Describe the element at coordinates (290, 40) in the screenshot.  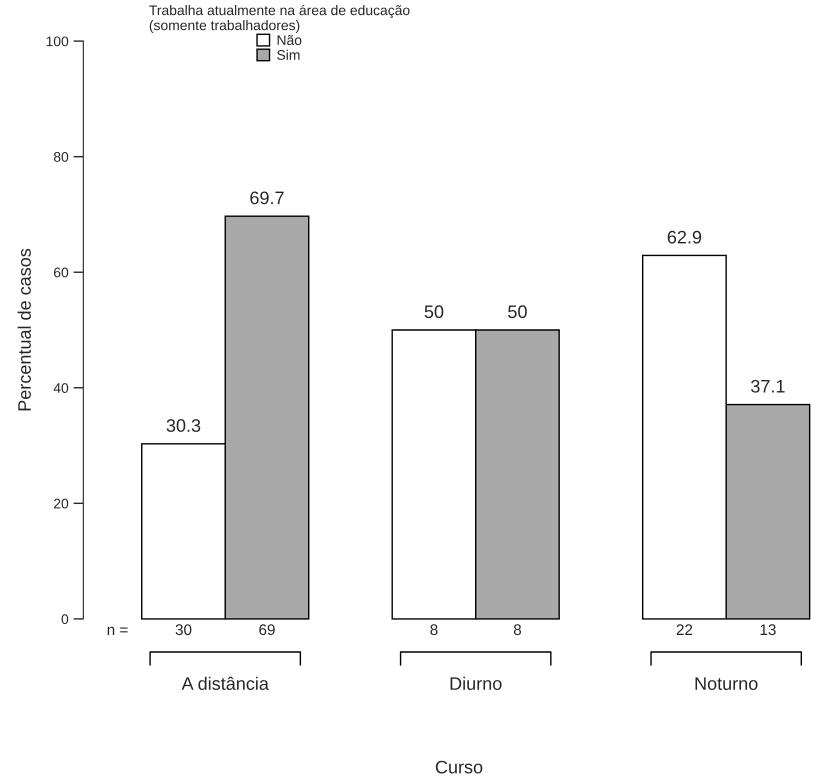
I see `legend-label: Não` at that location.